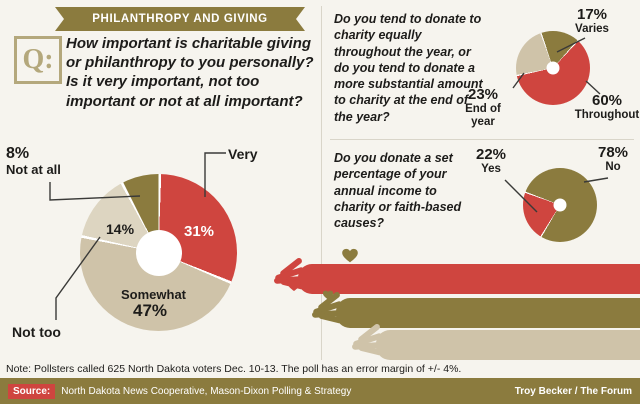 This screenshot has height=404, width=640. Describe the element at coordinates (496, 342) in the screenshot. I see `arm-tan` at that location.